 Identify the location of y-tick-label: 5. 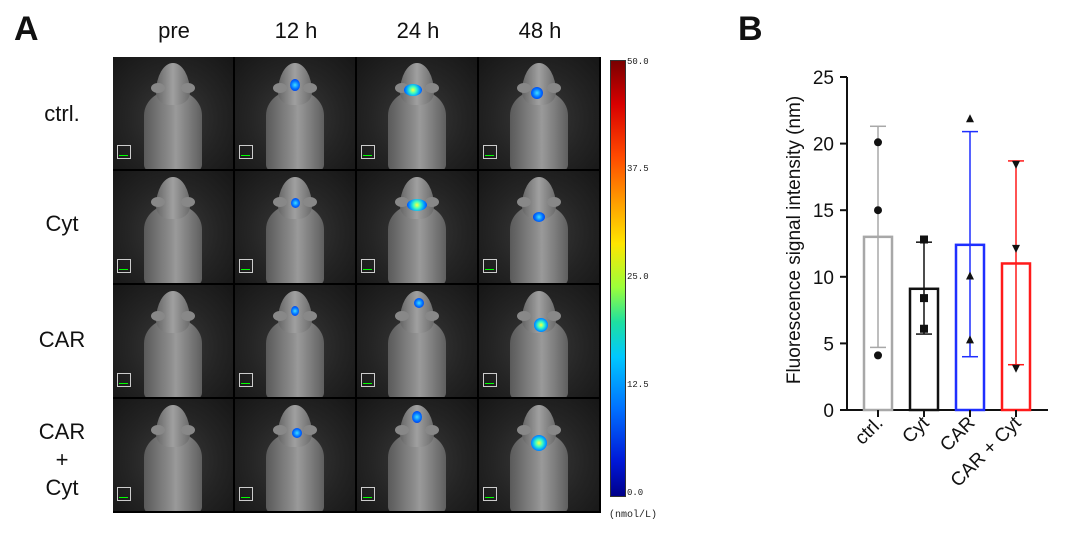
(828, 344).